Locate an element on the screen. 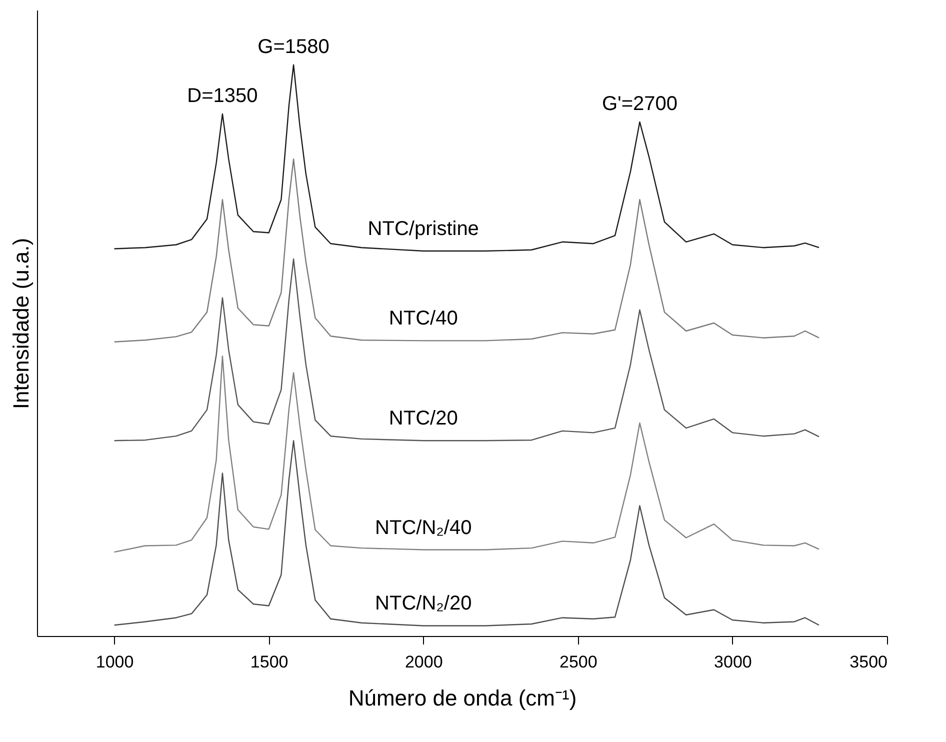 This screenshot has height=742, width=946. series-label: NTC/40 is located at coordinates (423, 319).